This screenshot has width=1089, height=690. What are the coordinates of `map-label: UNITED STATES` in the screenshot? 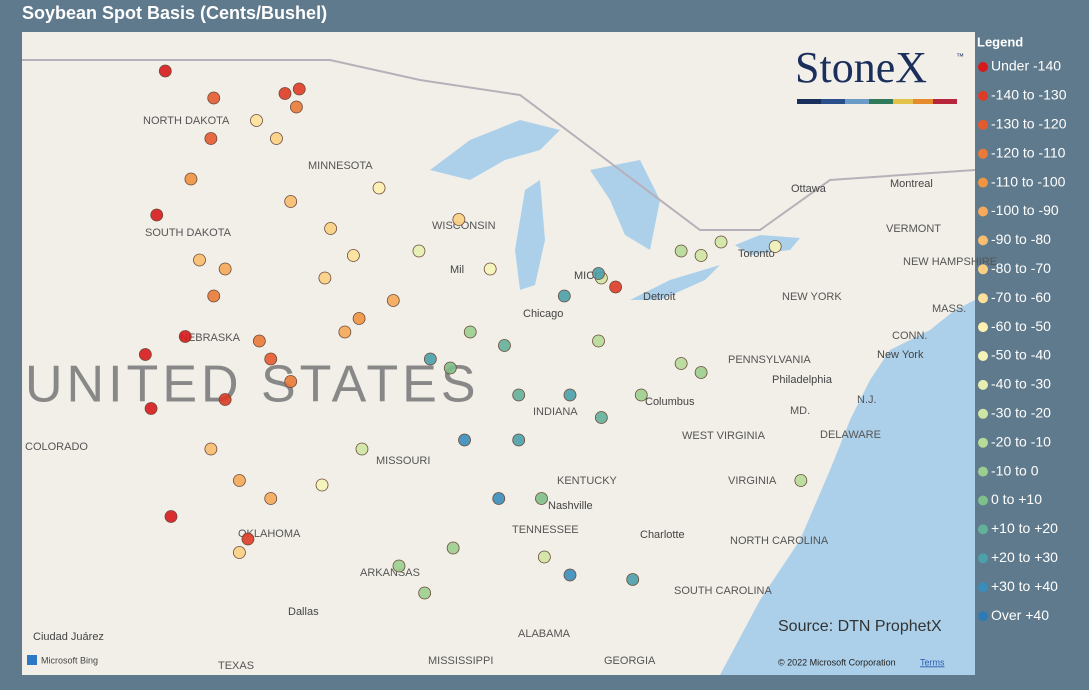 It's located at (252, 385).